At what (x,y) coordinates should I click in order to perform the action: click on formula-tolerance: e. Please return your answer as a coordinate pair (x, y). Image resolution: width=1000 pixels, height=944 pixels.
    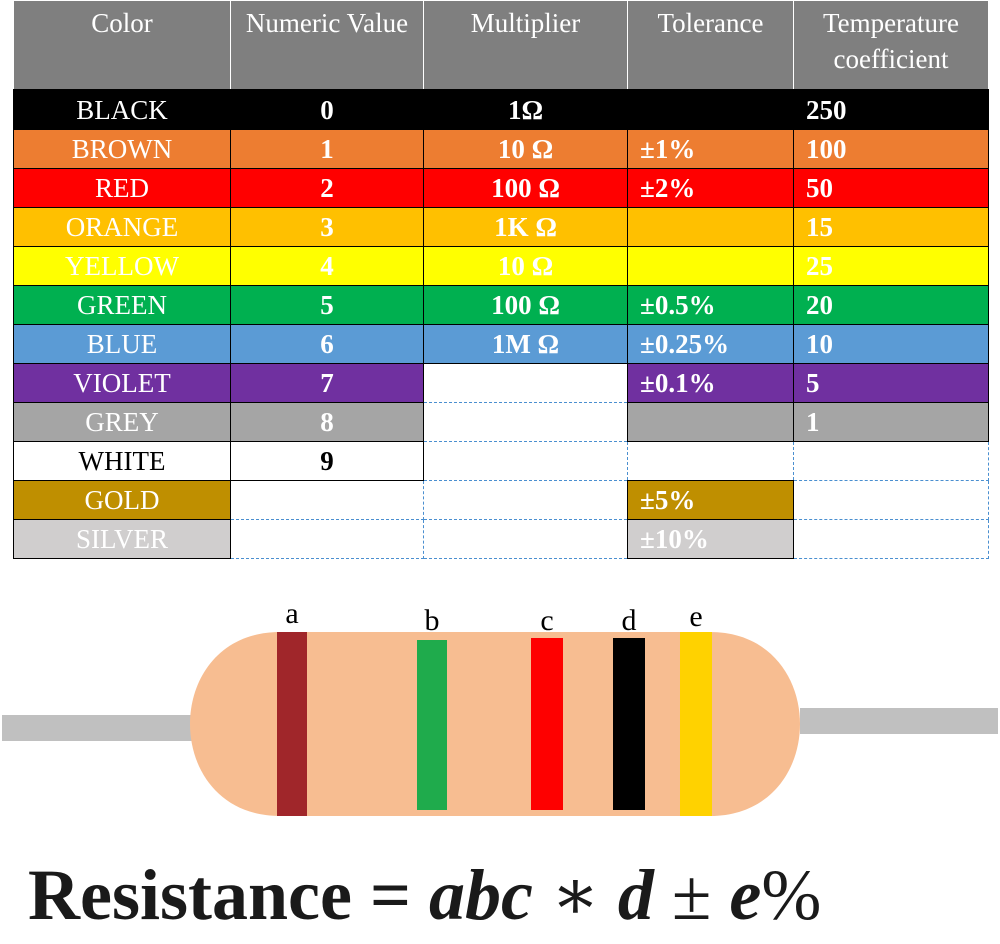
    Looking at the image, I should click on (745, 895).